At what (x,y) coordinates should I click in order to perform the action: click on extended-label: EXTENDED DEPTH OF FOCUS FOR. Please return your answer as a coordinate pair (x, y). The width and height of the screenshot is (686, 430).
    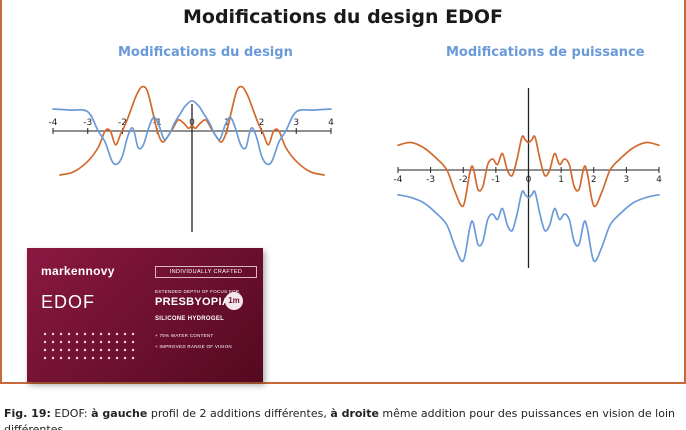
    Looking at the image, I should click on (197, 291).